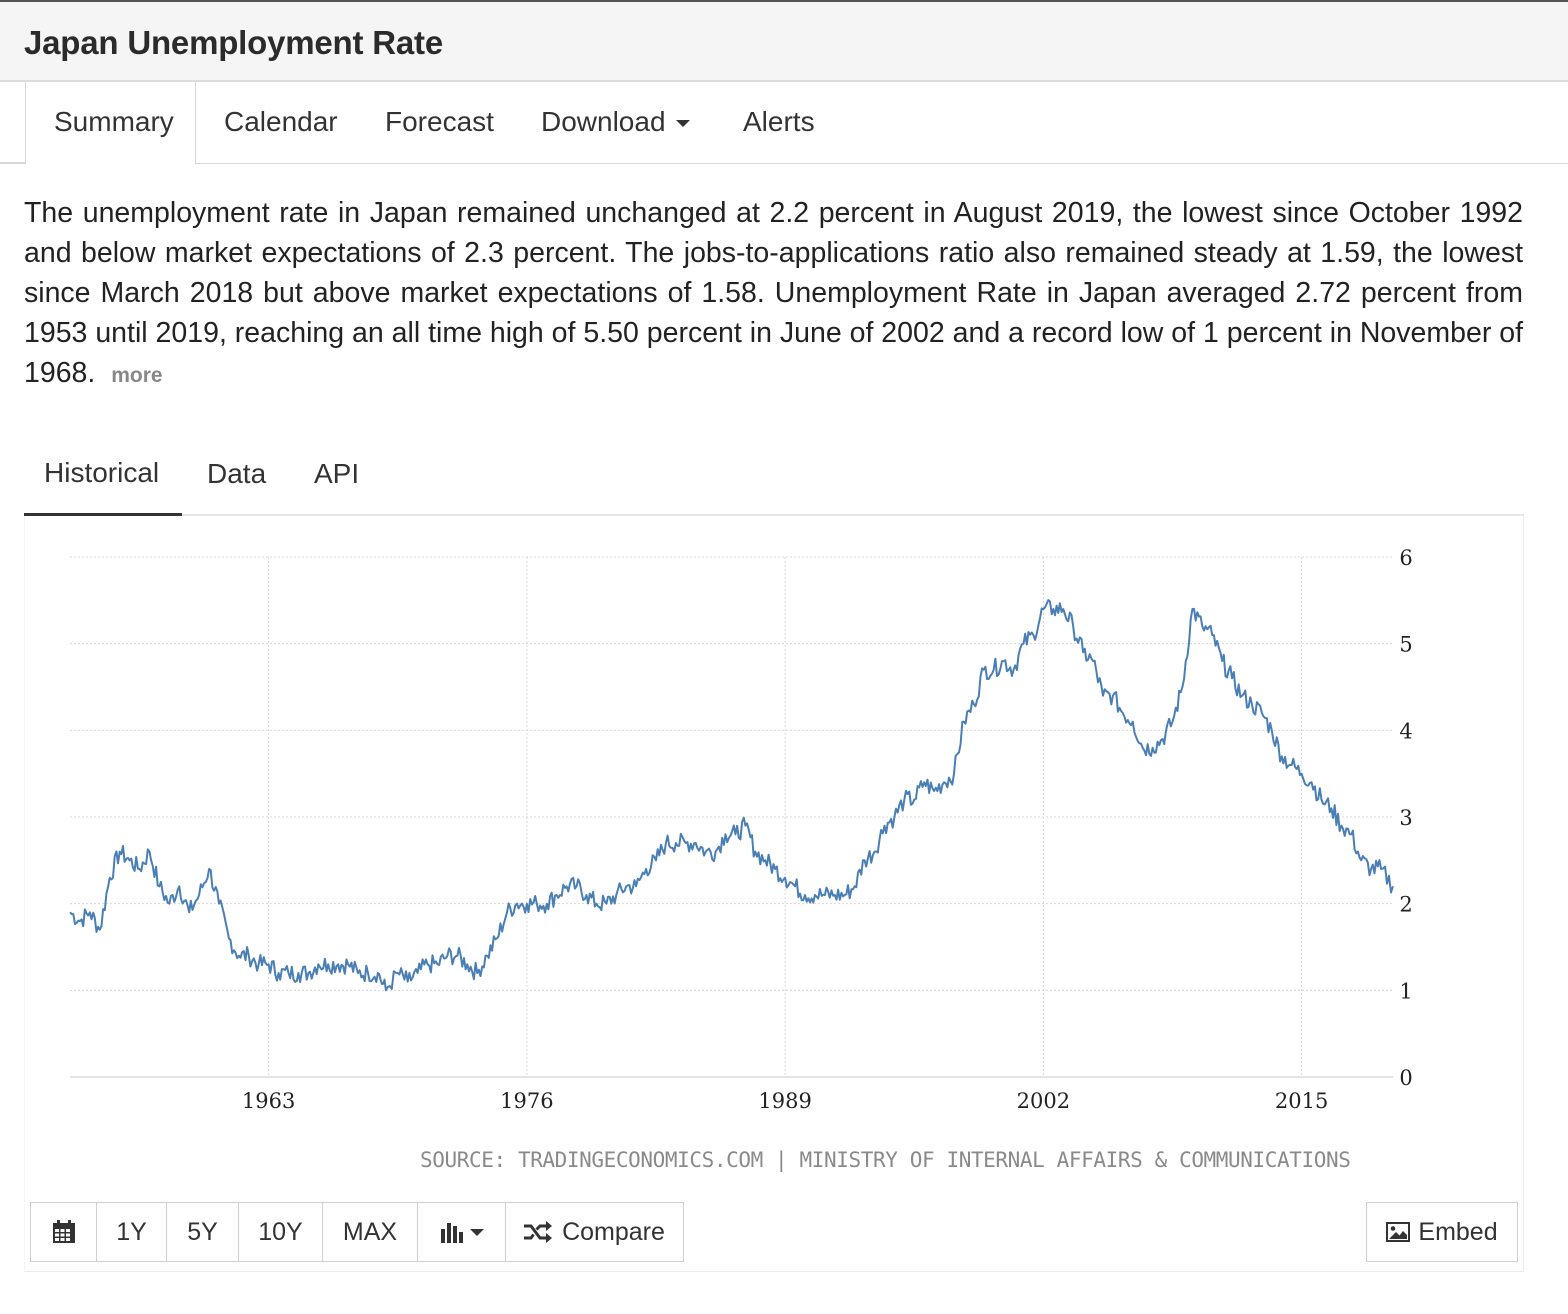 The image size is (1568, 1314). What do you see at coordinates (1405, 731) in the screenshot?
I see `y-tick-label: 4` at bounding box center [1405, 731].